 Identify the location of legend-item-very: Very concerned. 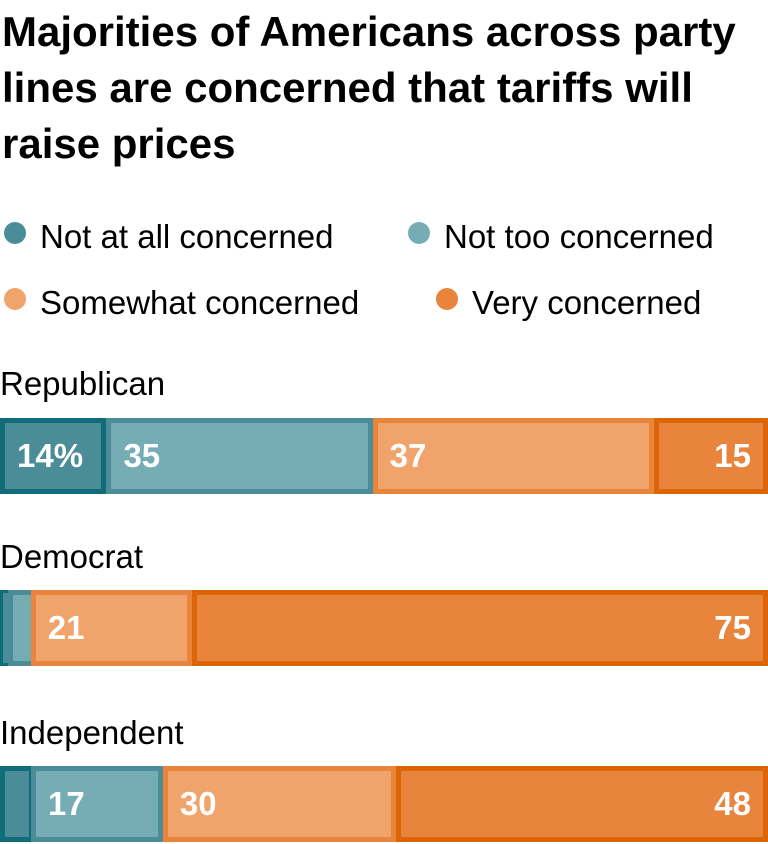
(568, 303).